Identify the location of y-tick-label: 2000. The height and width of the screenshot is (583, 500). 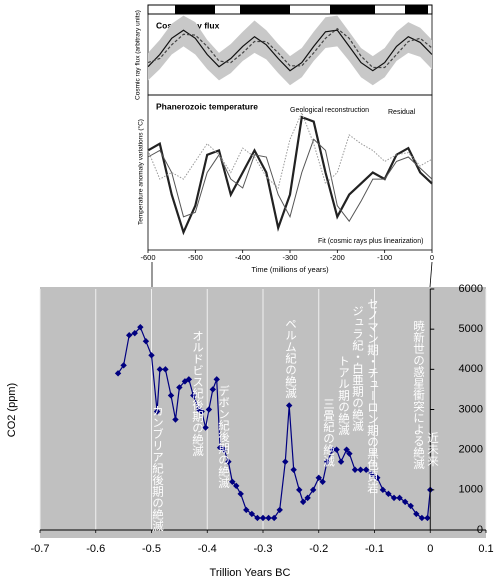
(471, 450).